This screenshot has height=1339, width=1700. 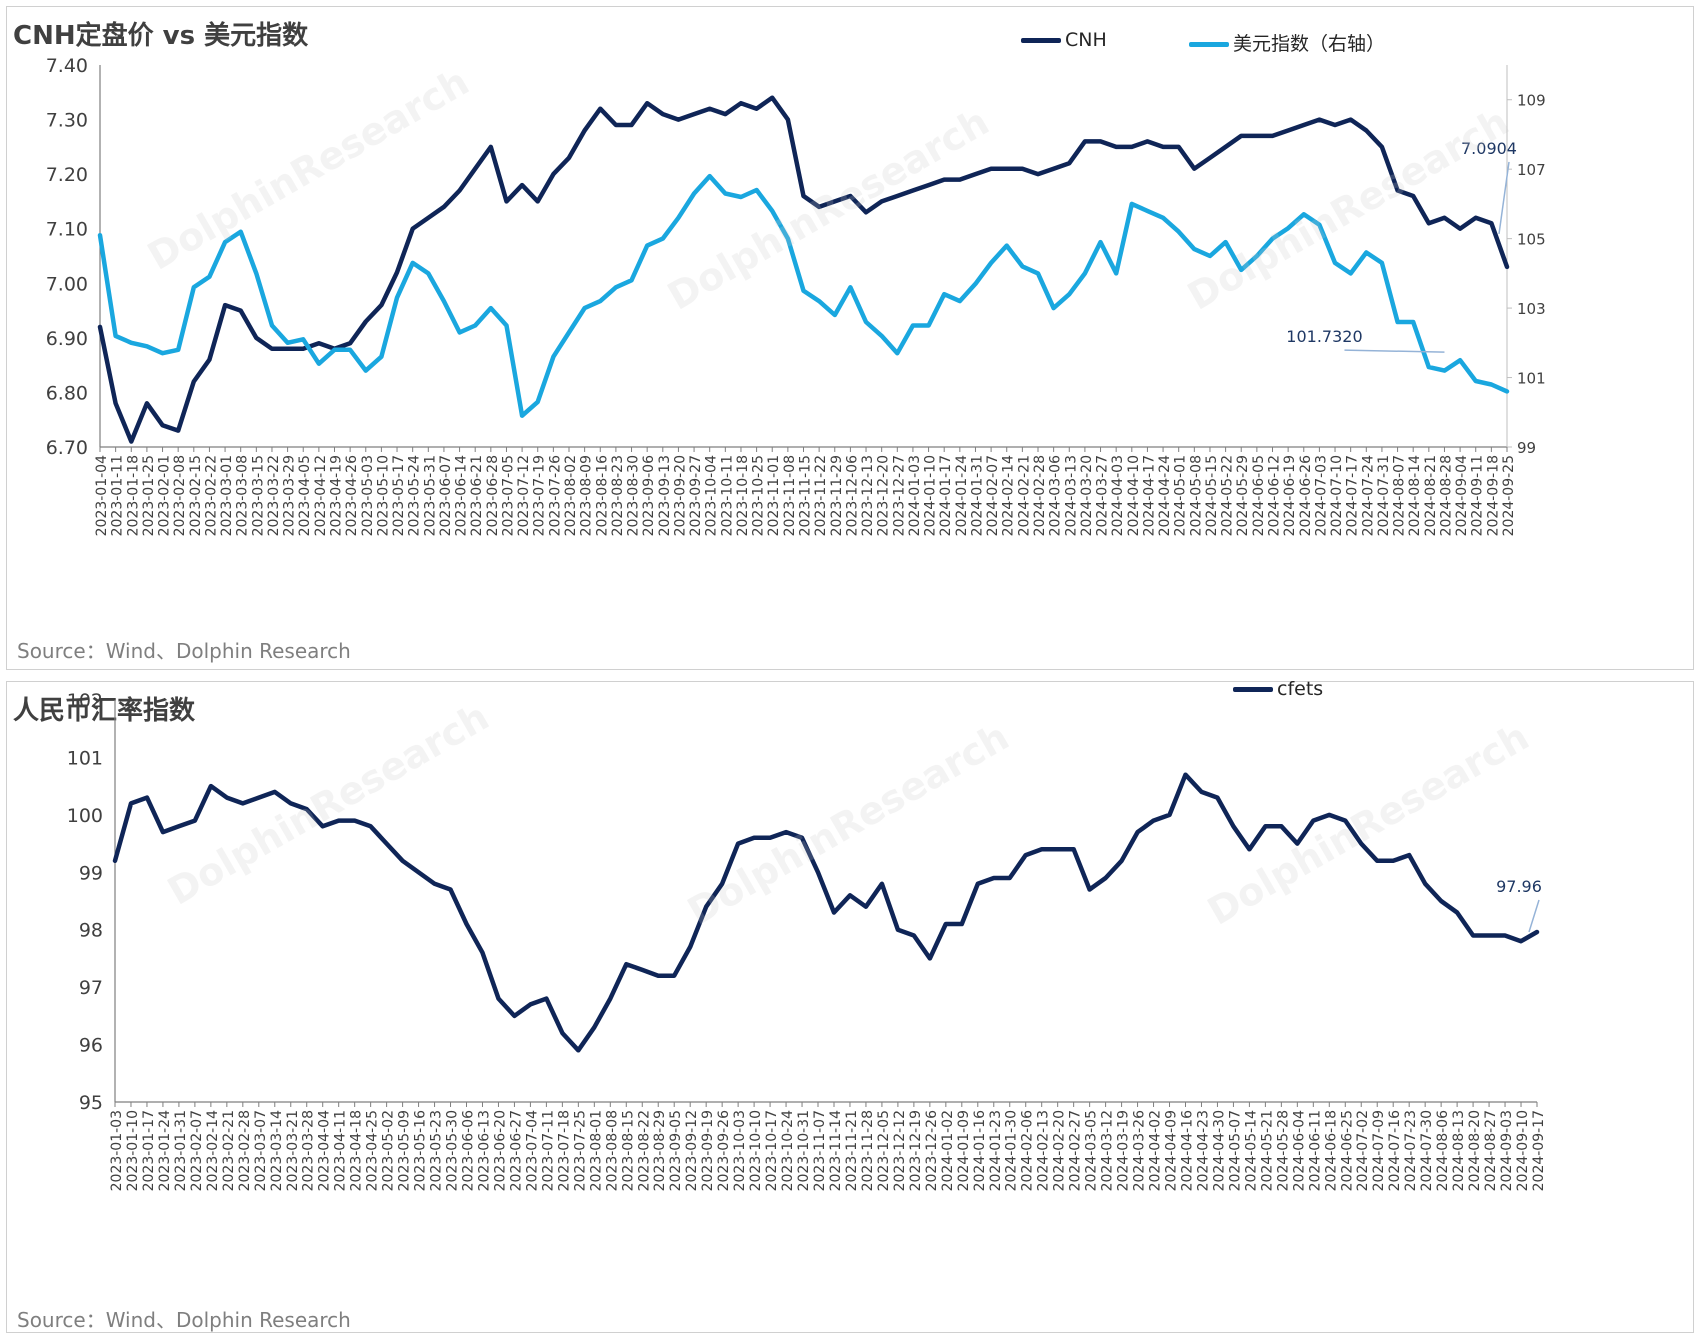 What do you see at coordinates (596, 1150) in the screenshot?
I see `x-tick-label: 2023-08-01` at bounding box center [596, 1150].